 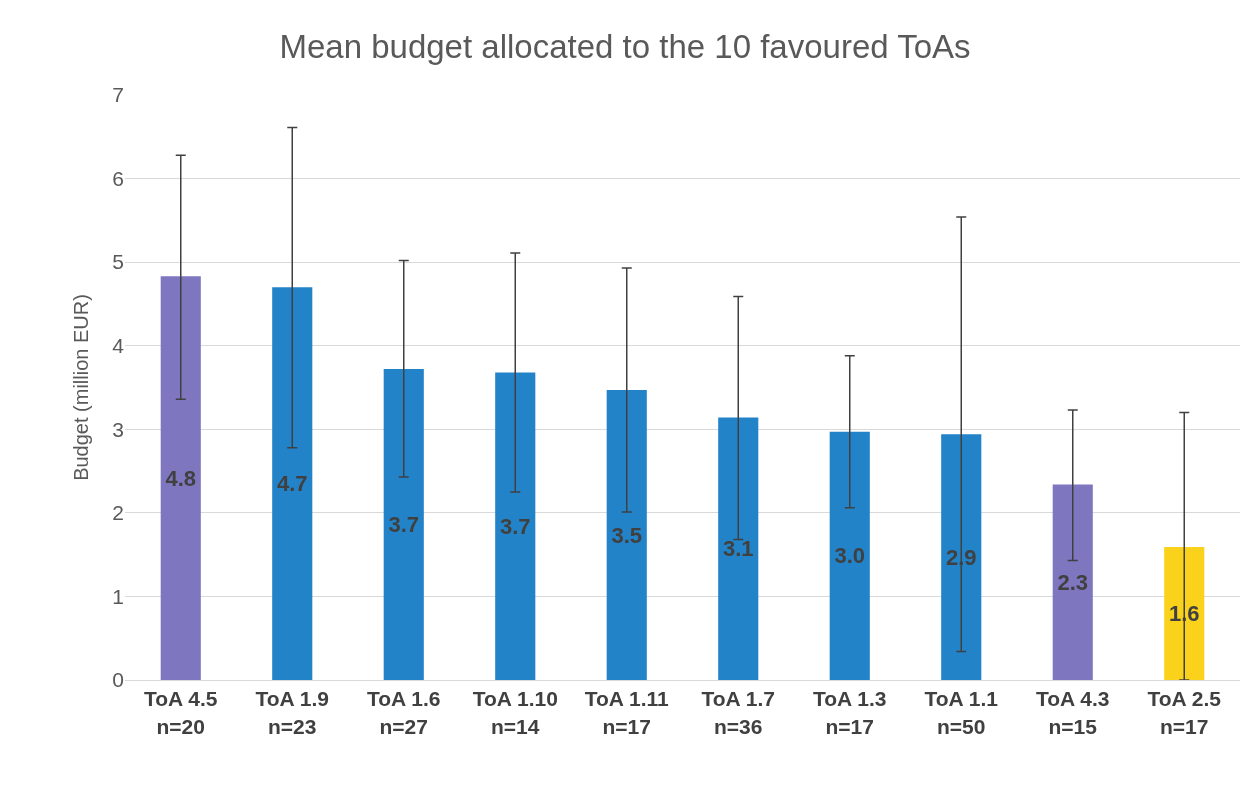 I want to click on y-tick-label: 6, so click(x=118, y=178).